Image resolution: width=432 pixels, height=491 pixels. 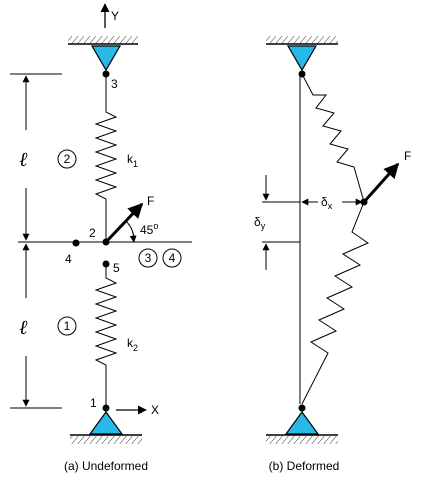 What do you see at coordinates (150, 201) in the screenshot?
I see `force-label: F` at bounding box center [150, 201].